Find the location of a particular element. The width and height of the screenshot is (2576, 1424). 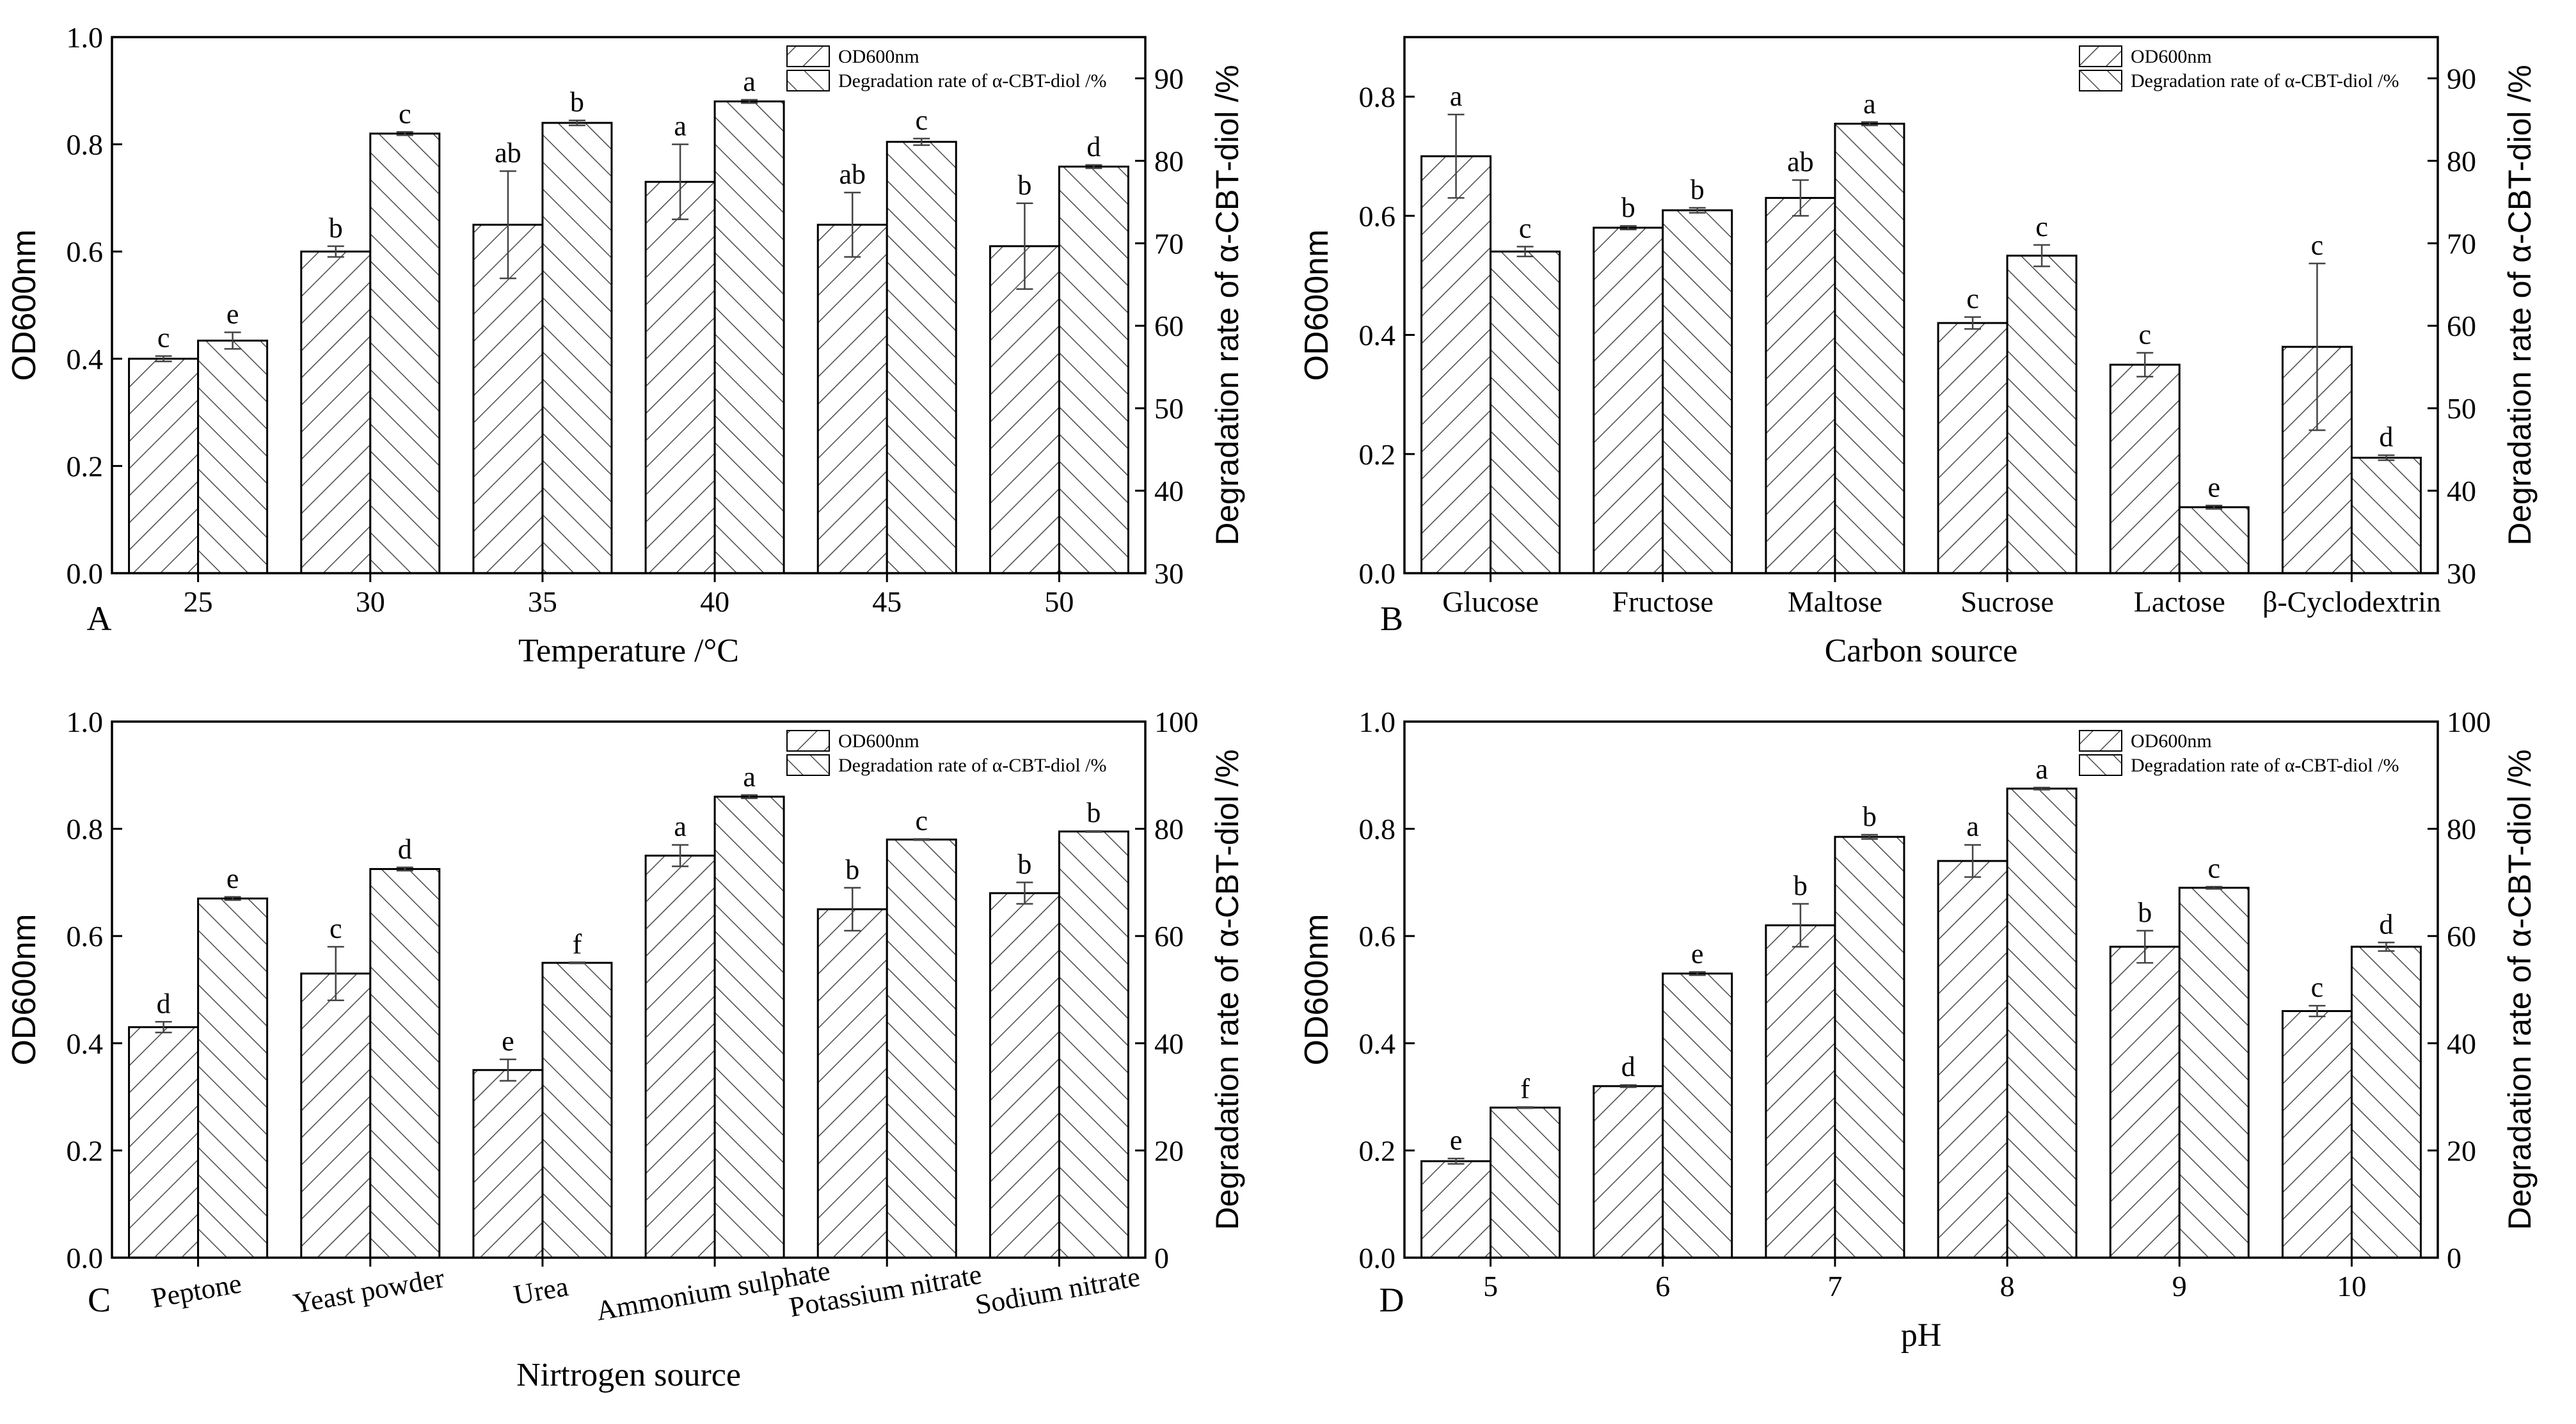

x-tick-label: 30 is located at coordinates (371, 601).